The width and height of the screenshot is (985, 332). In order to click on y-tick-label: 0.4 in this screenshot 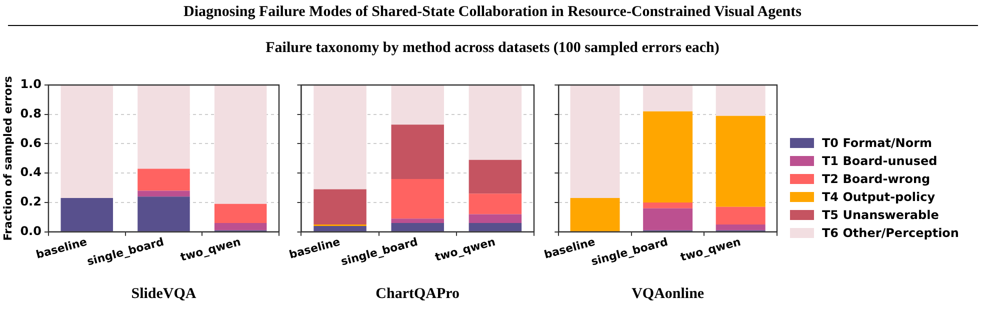, I will do `click(31, 172)`.